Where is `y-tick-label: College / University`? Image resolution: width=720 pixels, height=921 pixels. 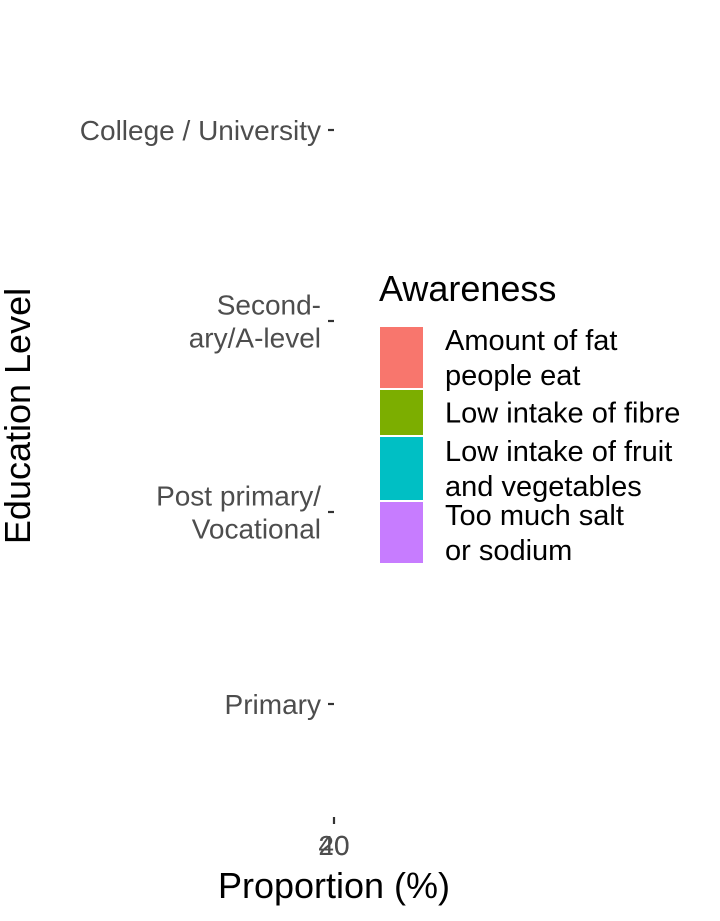 y-tick-label: College / University is located at coordinates (200, 130).